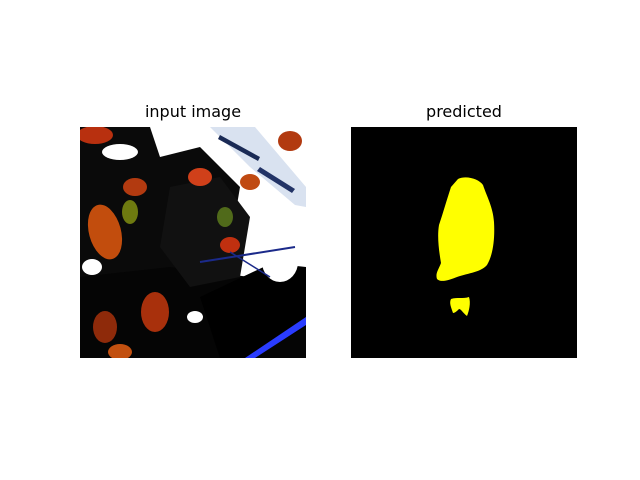 The image size is (640, 480). What do you see at coordinates (464, 111) in the screenshot?
I see `predicted-title: predicted` at bounding box center [464, 111].